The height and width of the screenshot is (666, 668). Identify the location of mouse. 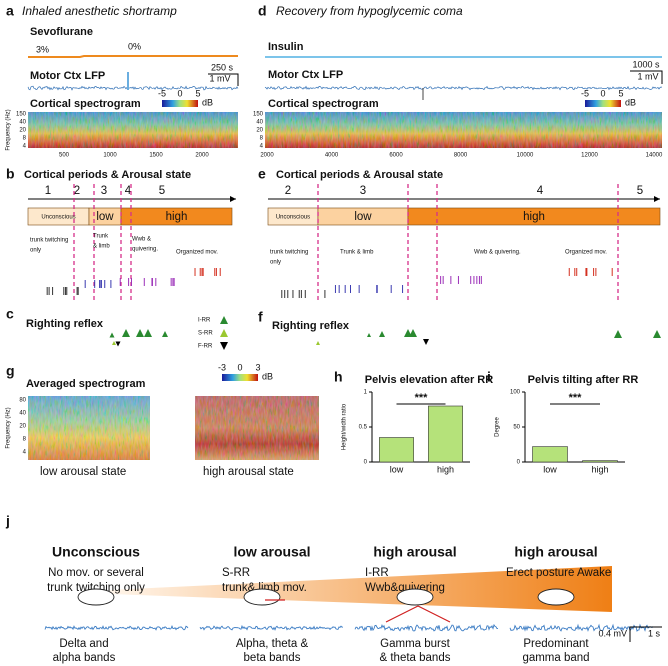
(556, 597).